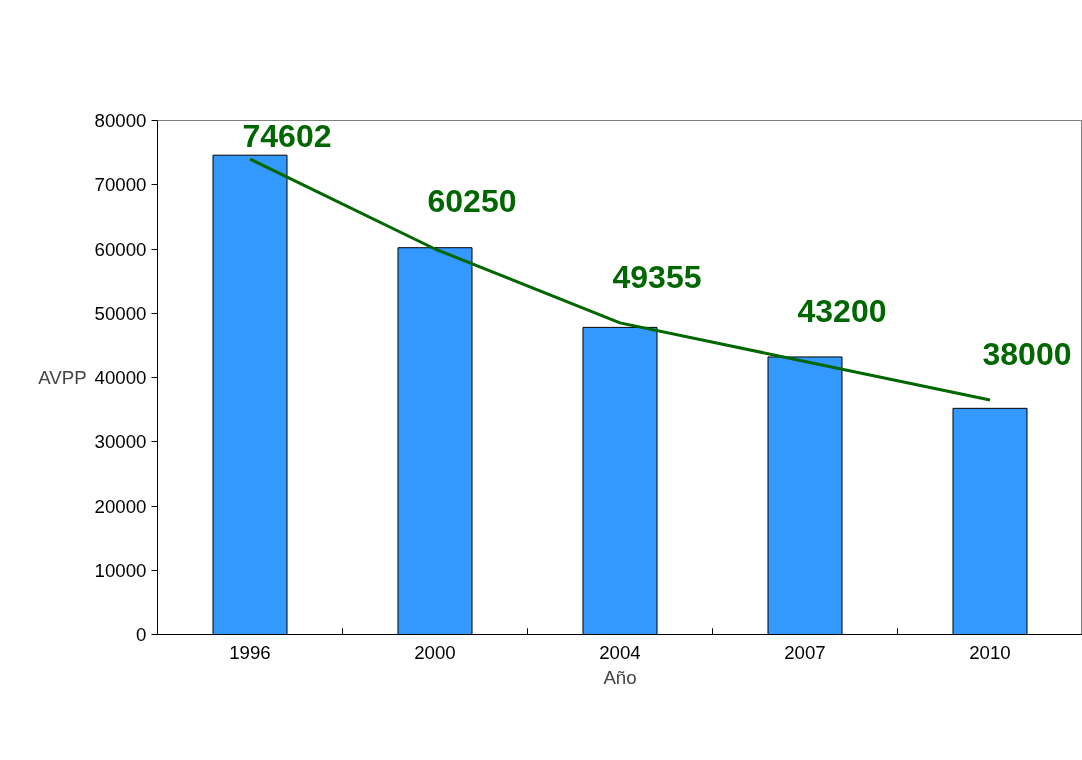 Image resolution: width=1082 pixels, height=760 pixels. Describe the element at coordinates (435, 652) in the screenshot. I see `x-tick-label: 2000` at that location.